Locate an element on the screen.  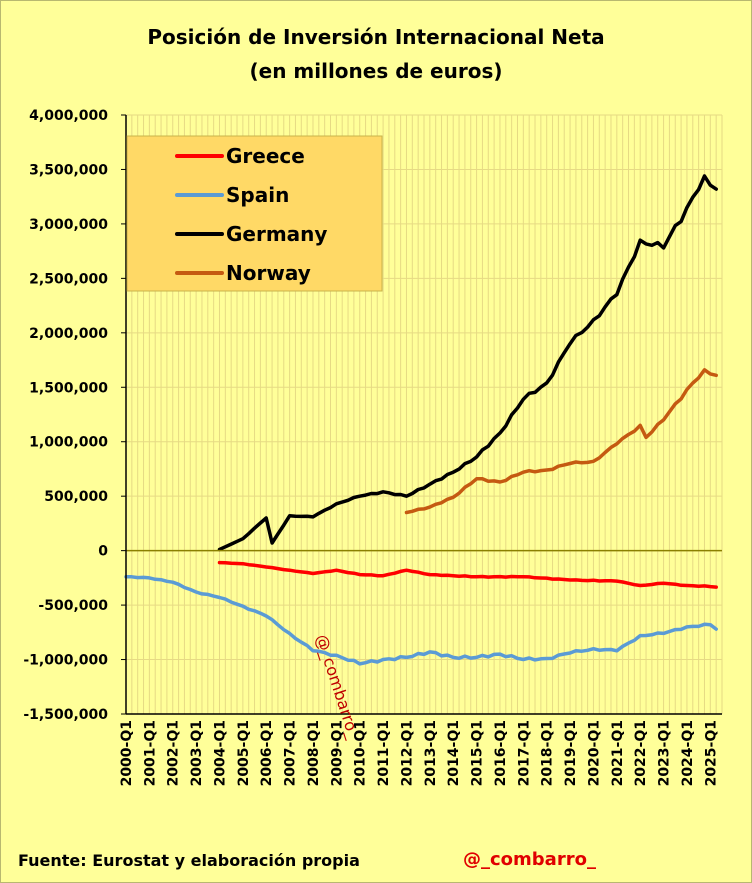
x-tick-label: 2000-Q1 is located at coordinates (127, 753).